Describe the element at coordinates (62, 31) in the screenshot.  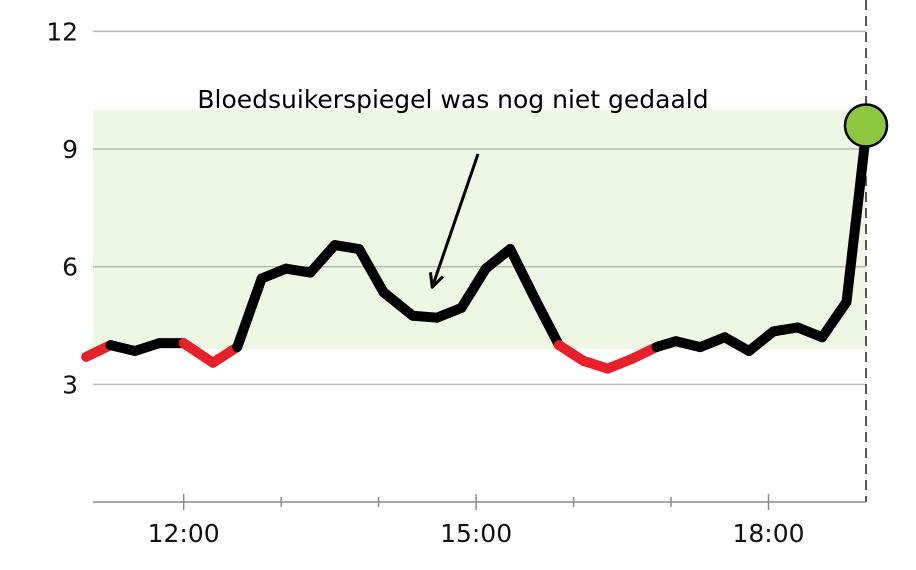
I see `y-tick-label: 12` at that location.